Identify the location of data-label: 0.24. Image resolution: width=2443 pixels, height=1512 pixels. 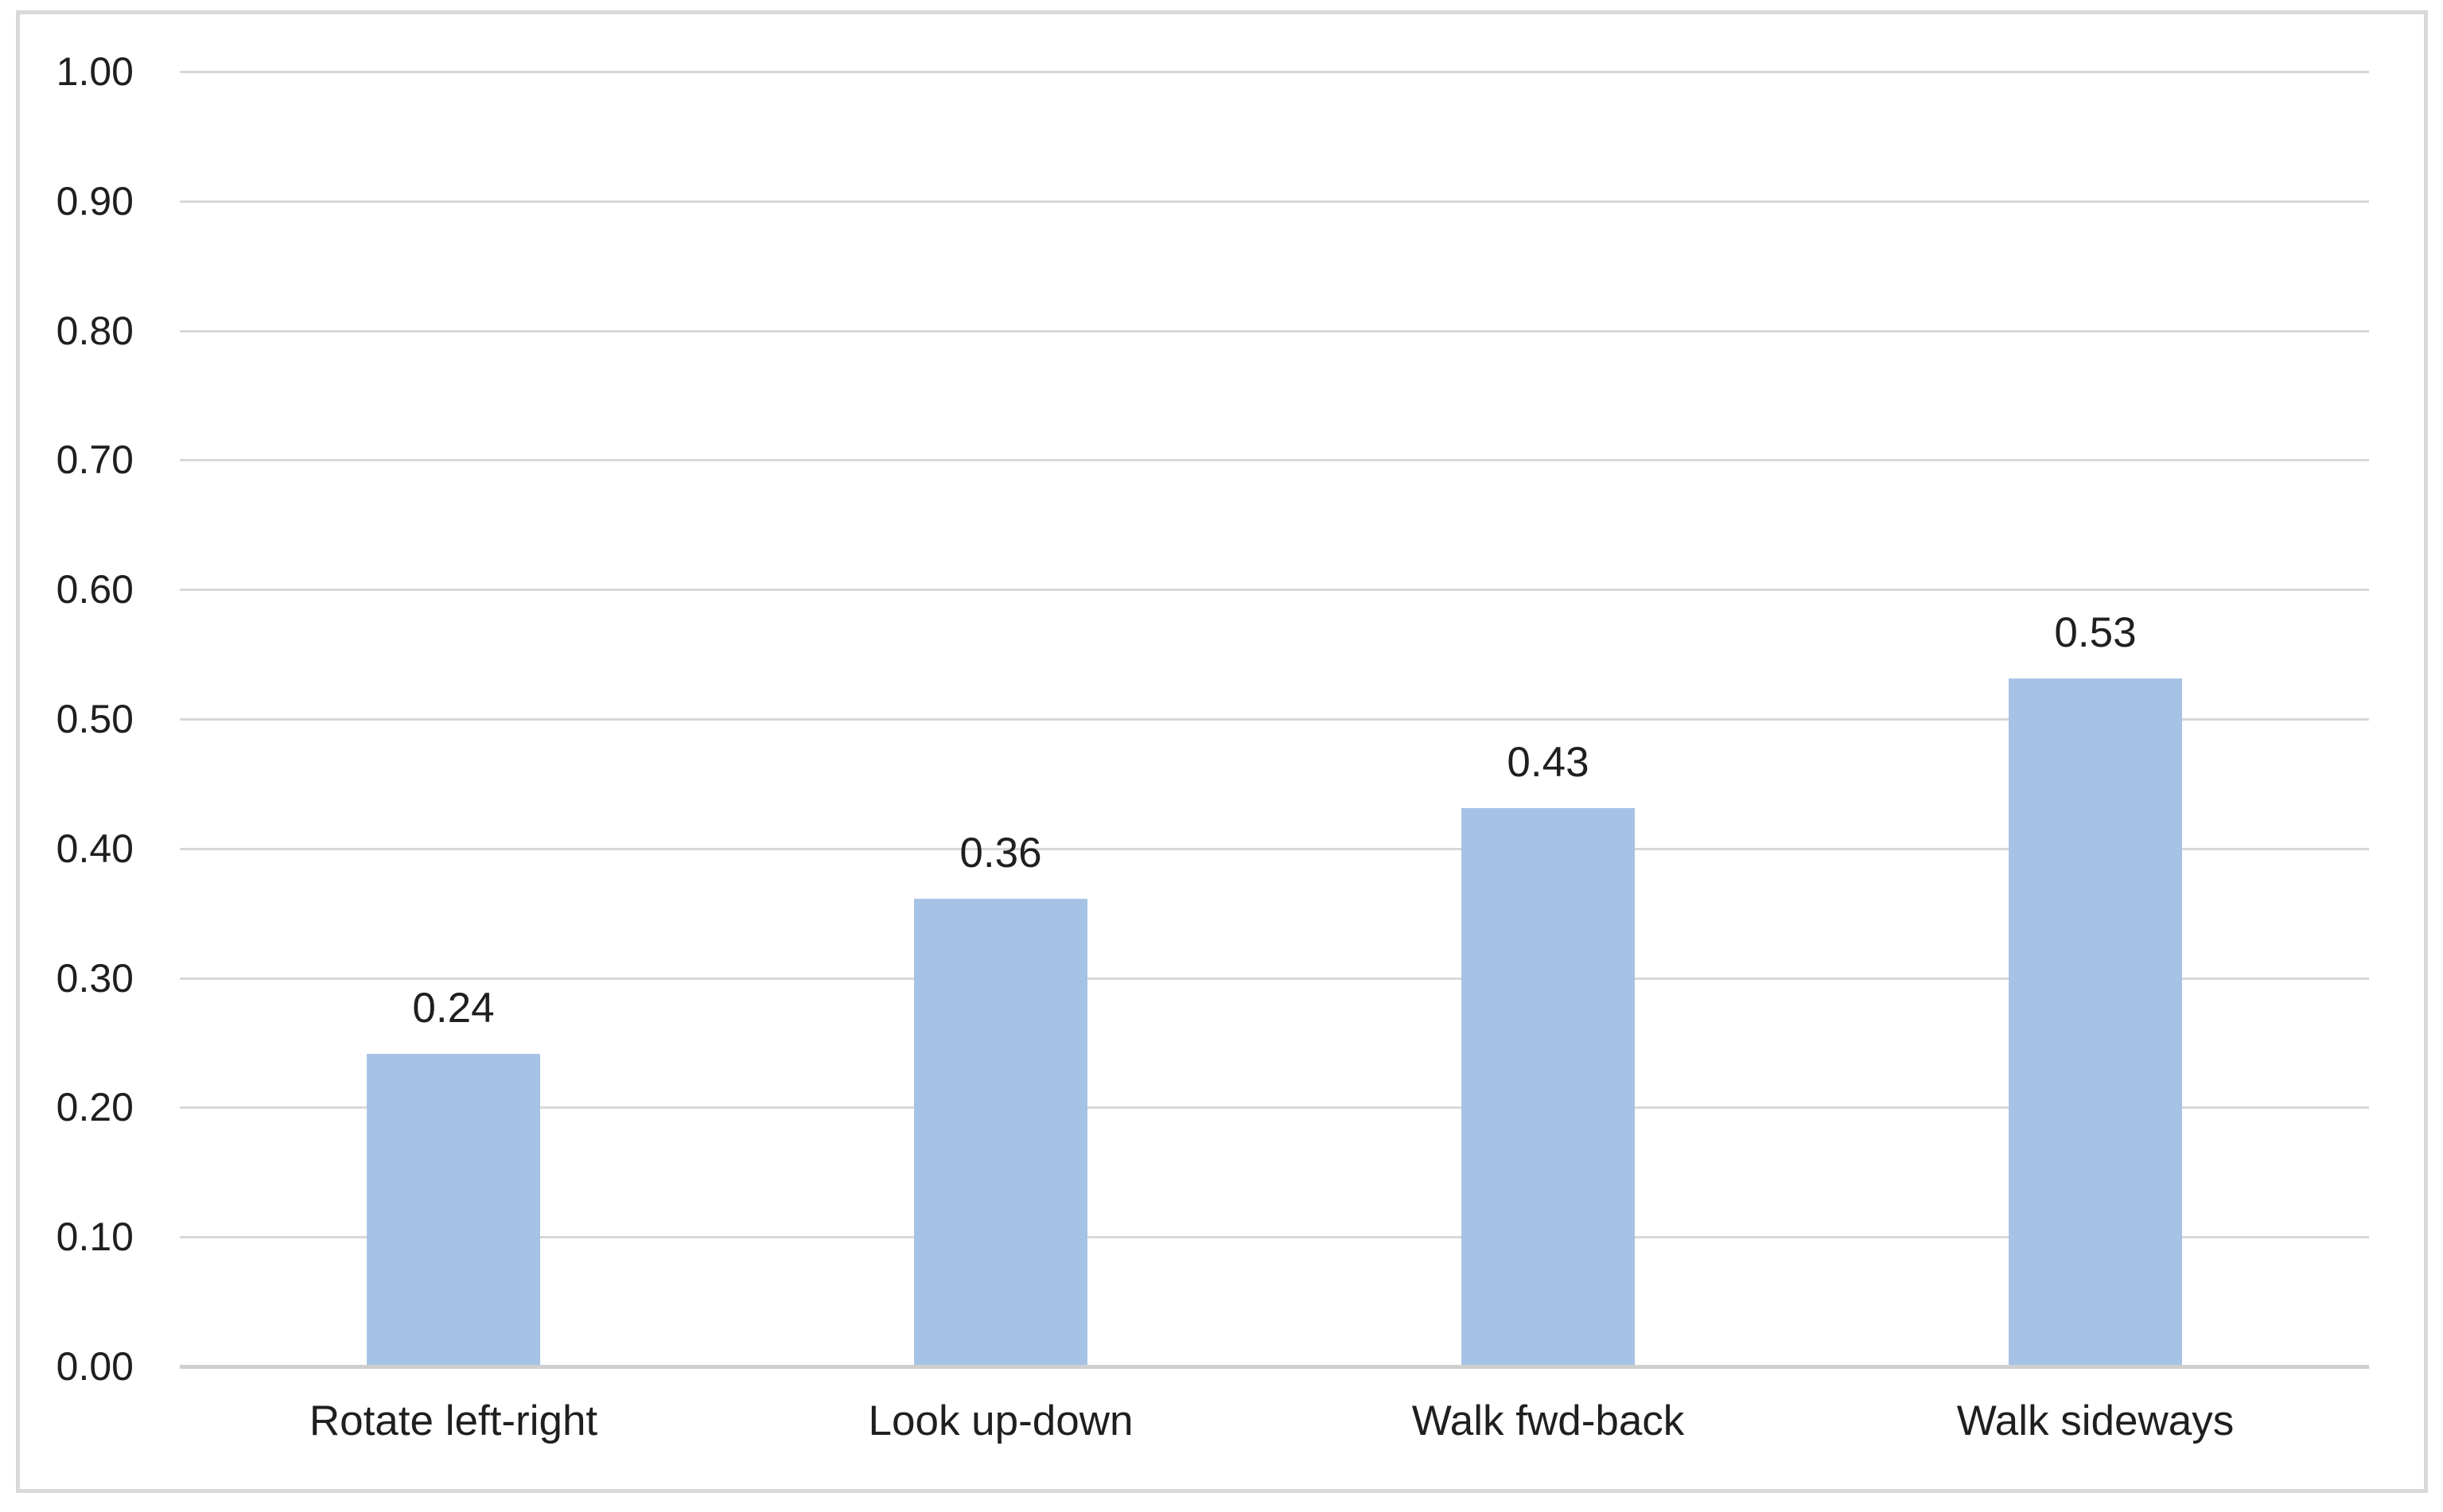
(453, 1009).